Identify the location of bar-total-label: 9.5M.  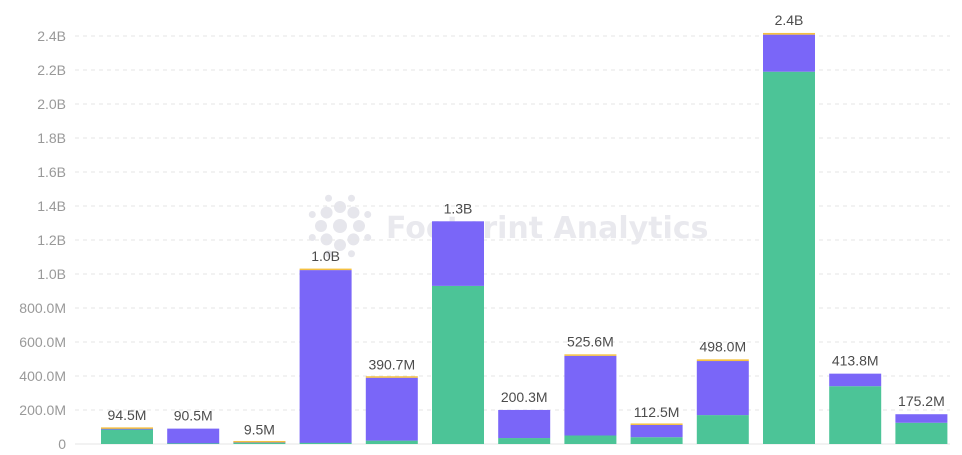
(259, 429).